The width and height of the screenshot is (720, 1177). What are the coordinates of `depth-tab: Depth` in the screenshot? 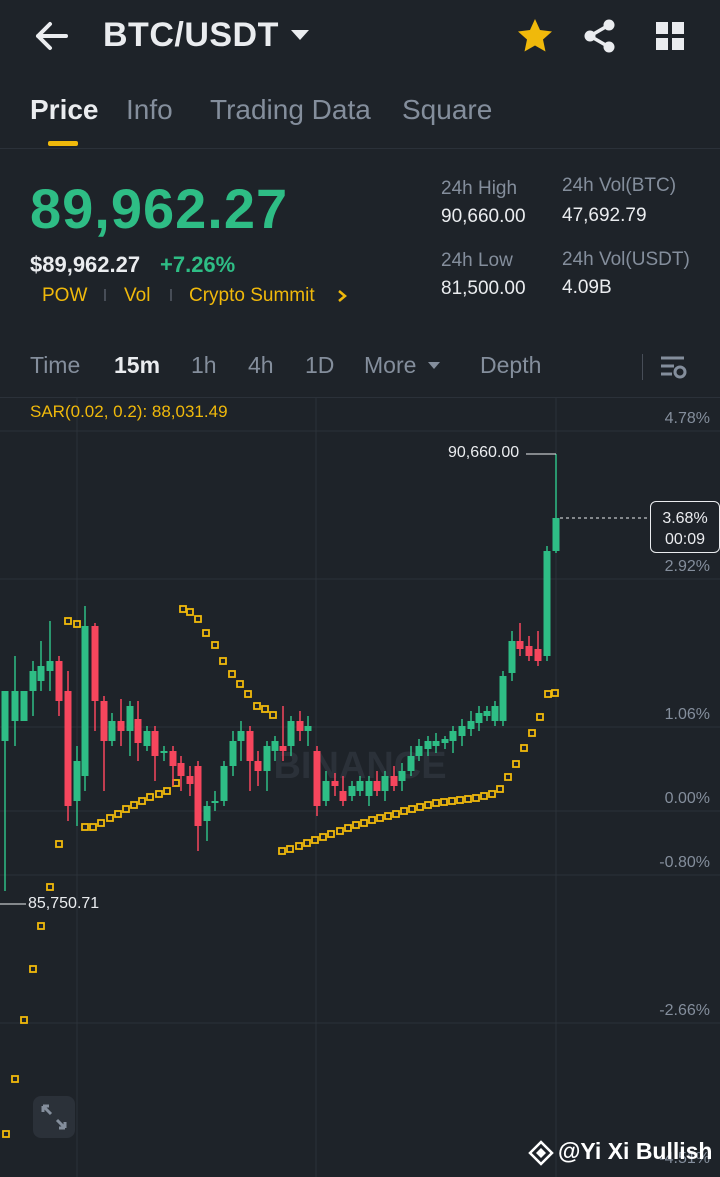 It's located at (511, 365).